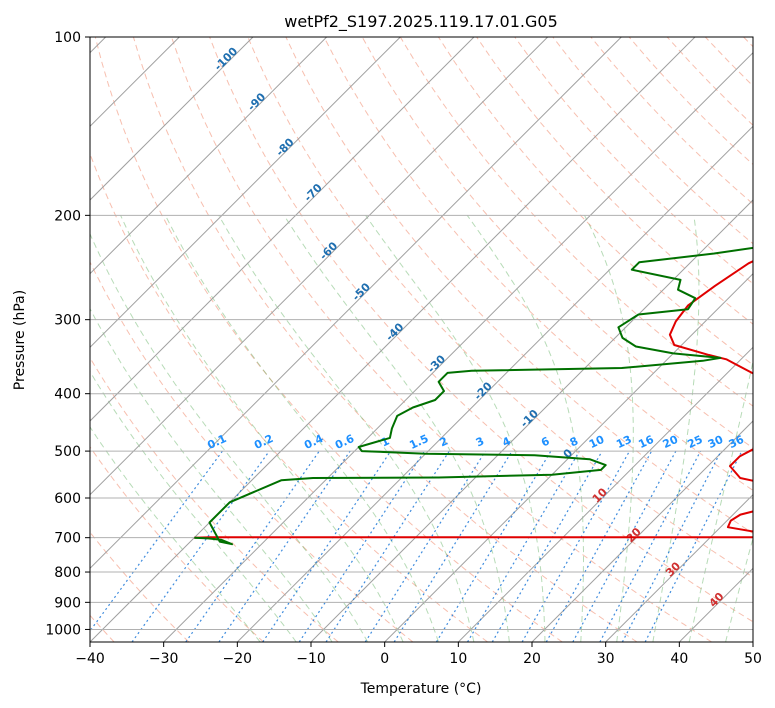 The image size is (775, 708). Describe the element at coordinates (737, 442) in the screenshot. I see `mixing-ratio-label: 36` at that location.